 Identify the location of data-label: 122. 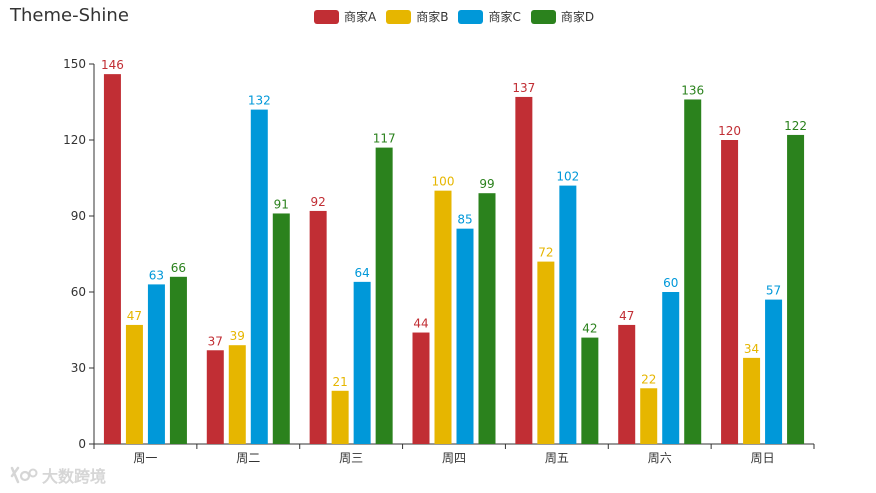
(795, 126).